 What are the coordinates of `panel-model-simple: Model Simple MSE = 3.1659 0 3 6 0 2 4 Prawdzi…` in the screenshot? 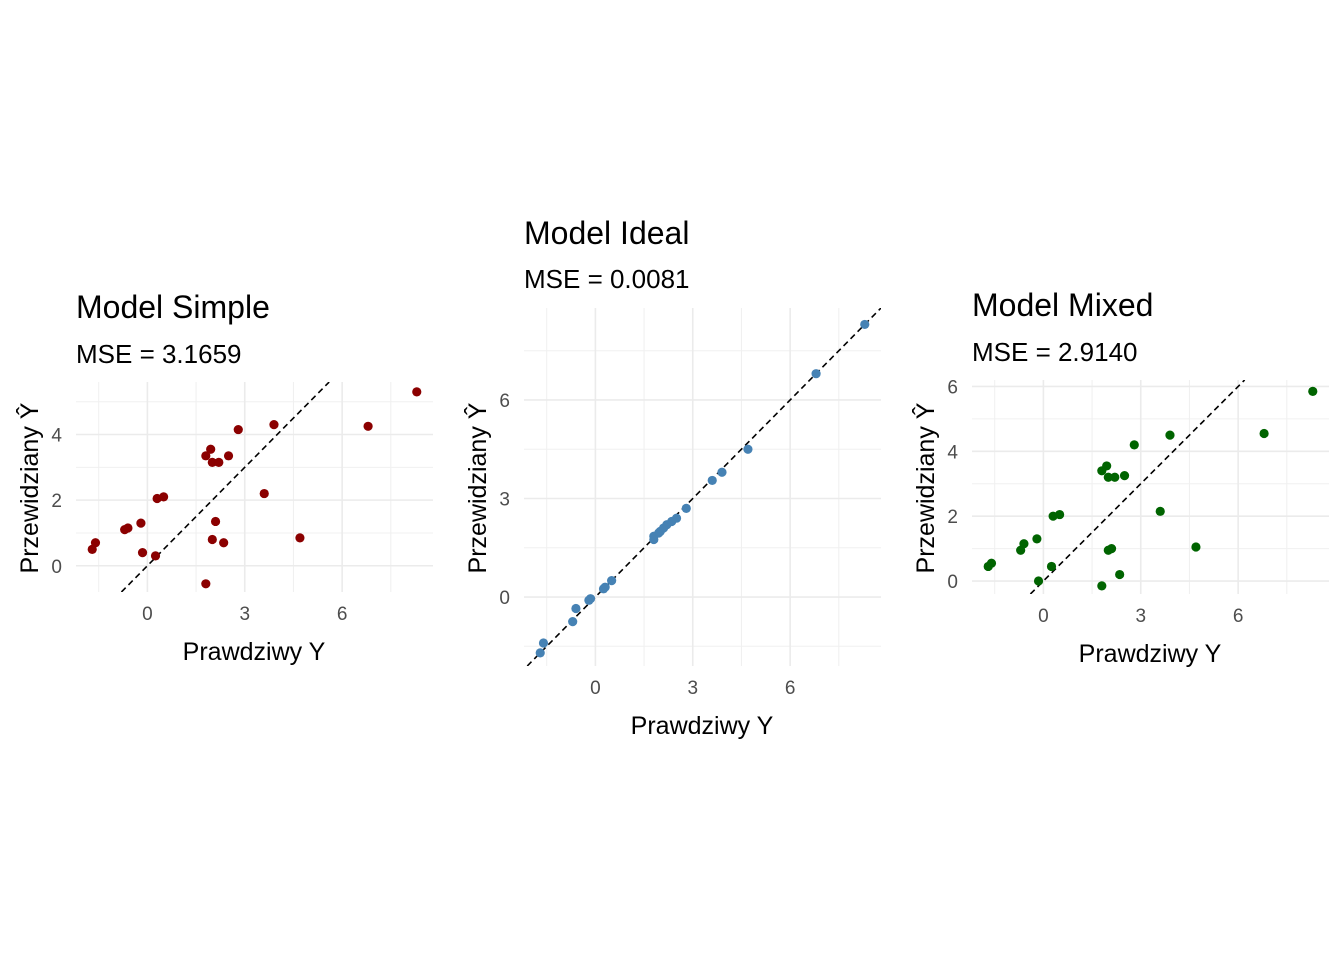 It's located at (224, 477).